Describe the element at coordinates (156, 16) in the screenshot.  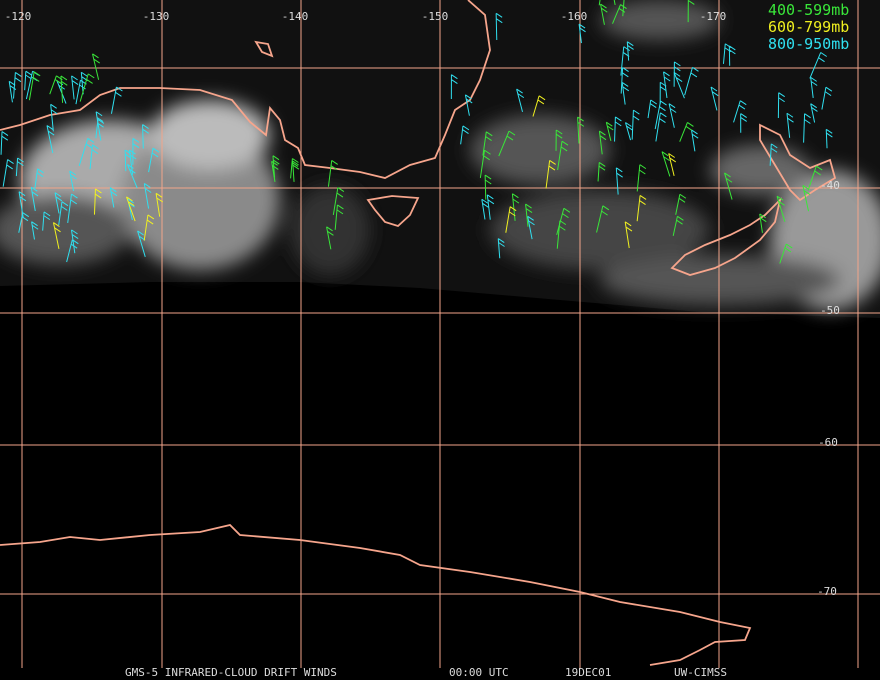
I see `lon-label: -130` at that location.